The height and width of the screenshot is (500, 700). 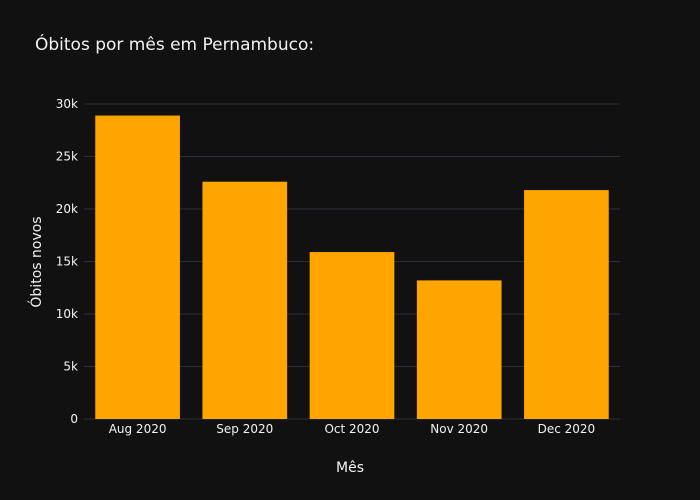 I want to click on x-tick-label: Dec 2020, so click(x=567, y=429).